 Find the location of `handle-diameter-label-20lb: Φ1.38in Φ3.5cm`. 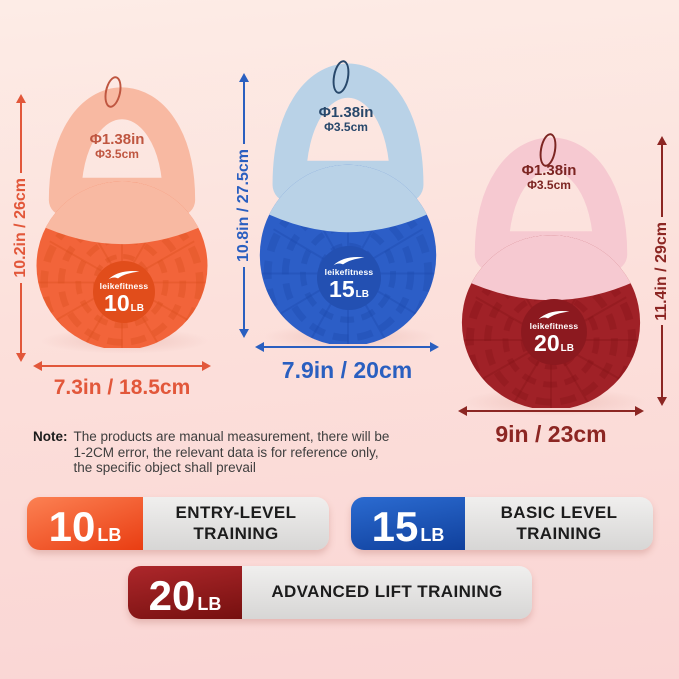

handle-diameter-label-20lb: Φ1.38in Φ3.5cm is located at coordinates (549, 177).